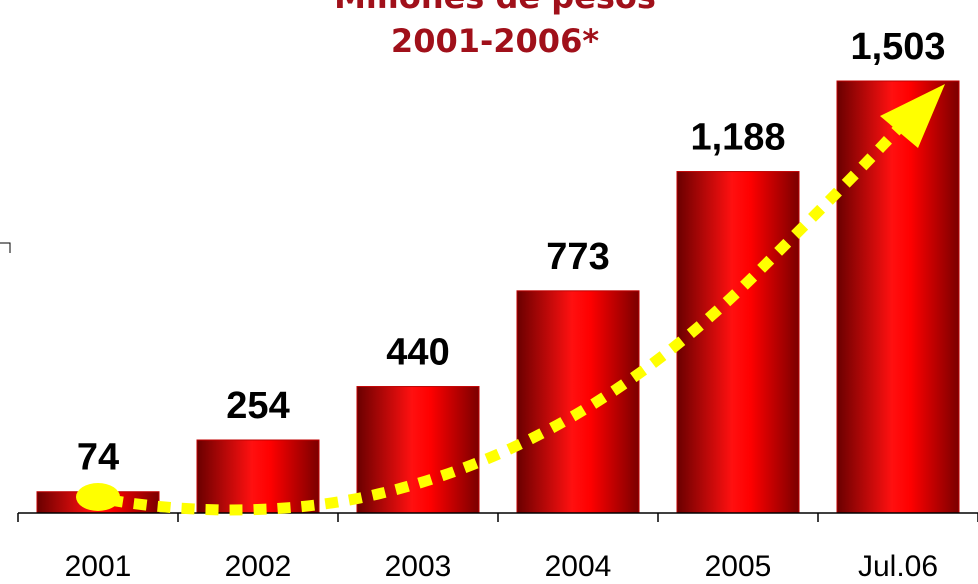 Image resolution: width=978 pixels, height=584 pixels. I want to click on value-label: 254, so click(257, 406).